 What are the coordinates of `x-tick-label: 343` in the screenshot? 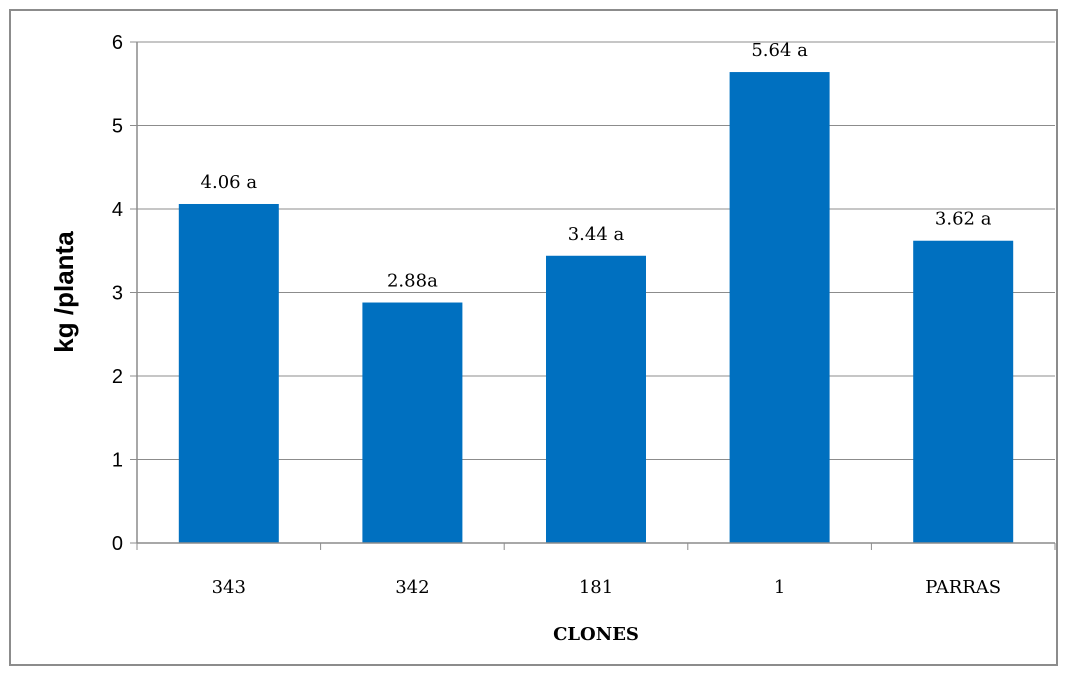 It's located at (229, 587).